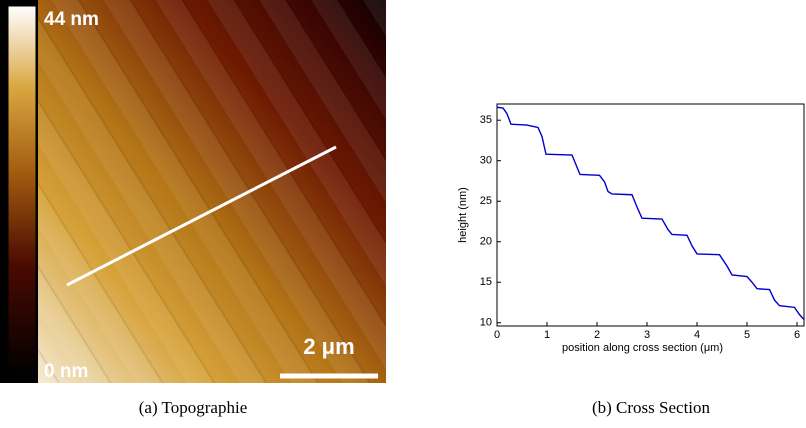  Describe the element at coordinates (497, 335) in the screenshot. I see `x-tick-label: 0` at that location.